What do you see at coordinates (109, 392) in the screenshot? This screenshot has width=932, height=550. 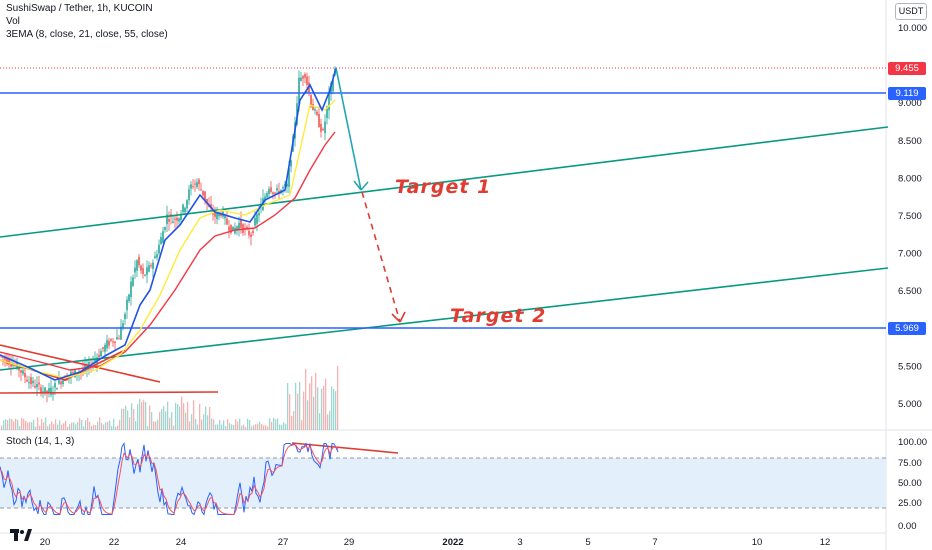 I see `red-base-line` at bounding box center [109, 392].